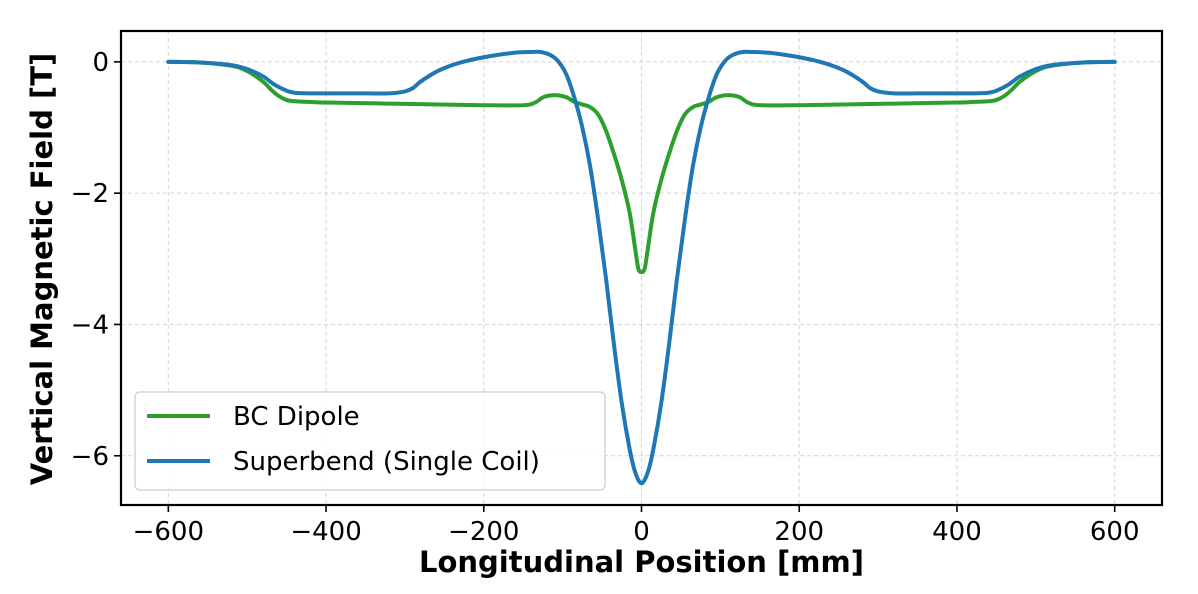 This screenshot has width=1198, height=594. Describe the element at coordinates (386, 462) in the screenshot. I see `legend-label-superbend: Superbend (Single Coil)` at that location.